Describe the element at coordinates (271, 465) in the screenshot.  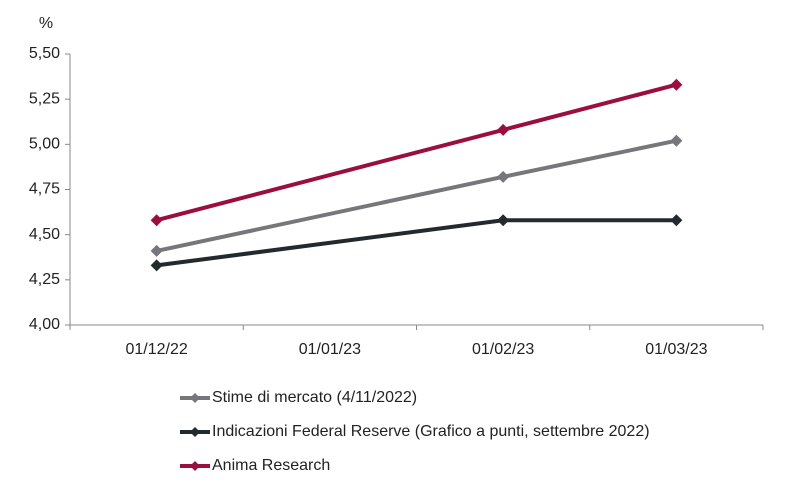
I see `legend-label: Anima Research` at that location.